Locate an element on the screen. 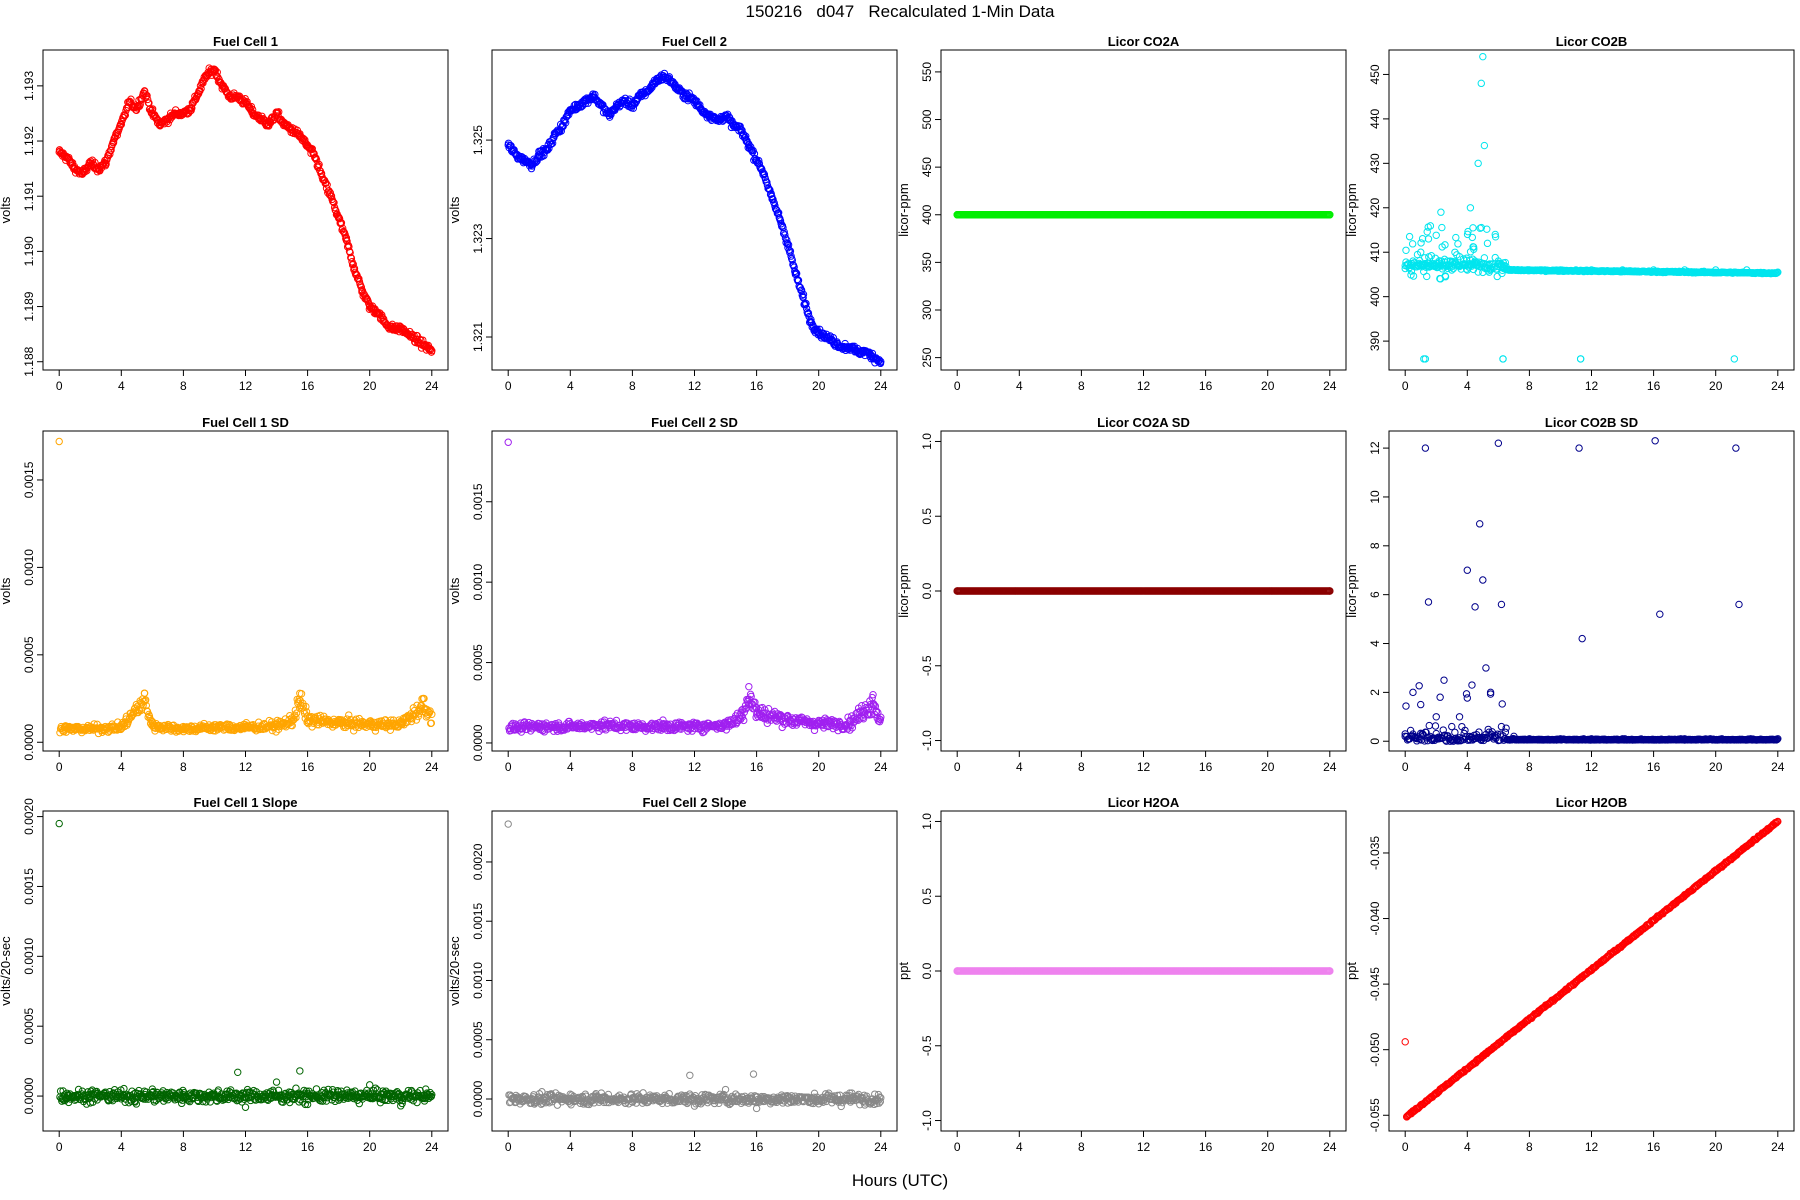  y-tick-label: 500 is located at coordinates (927, 119).